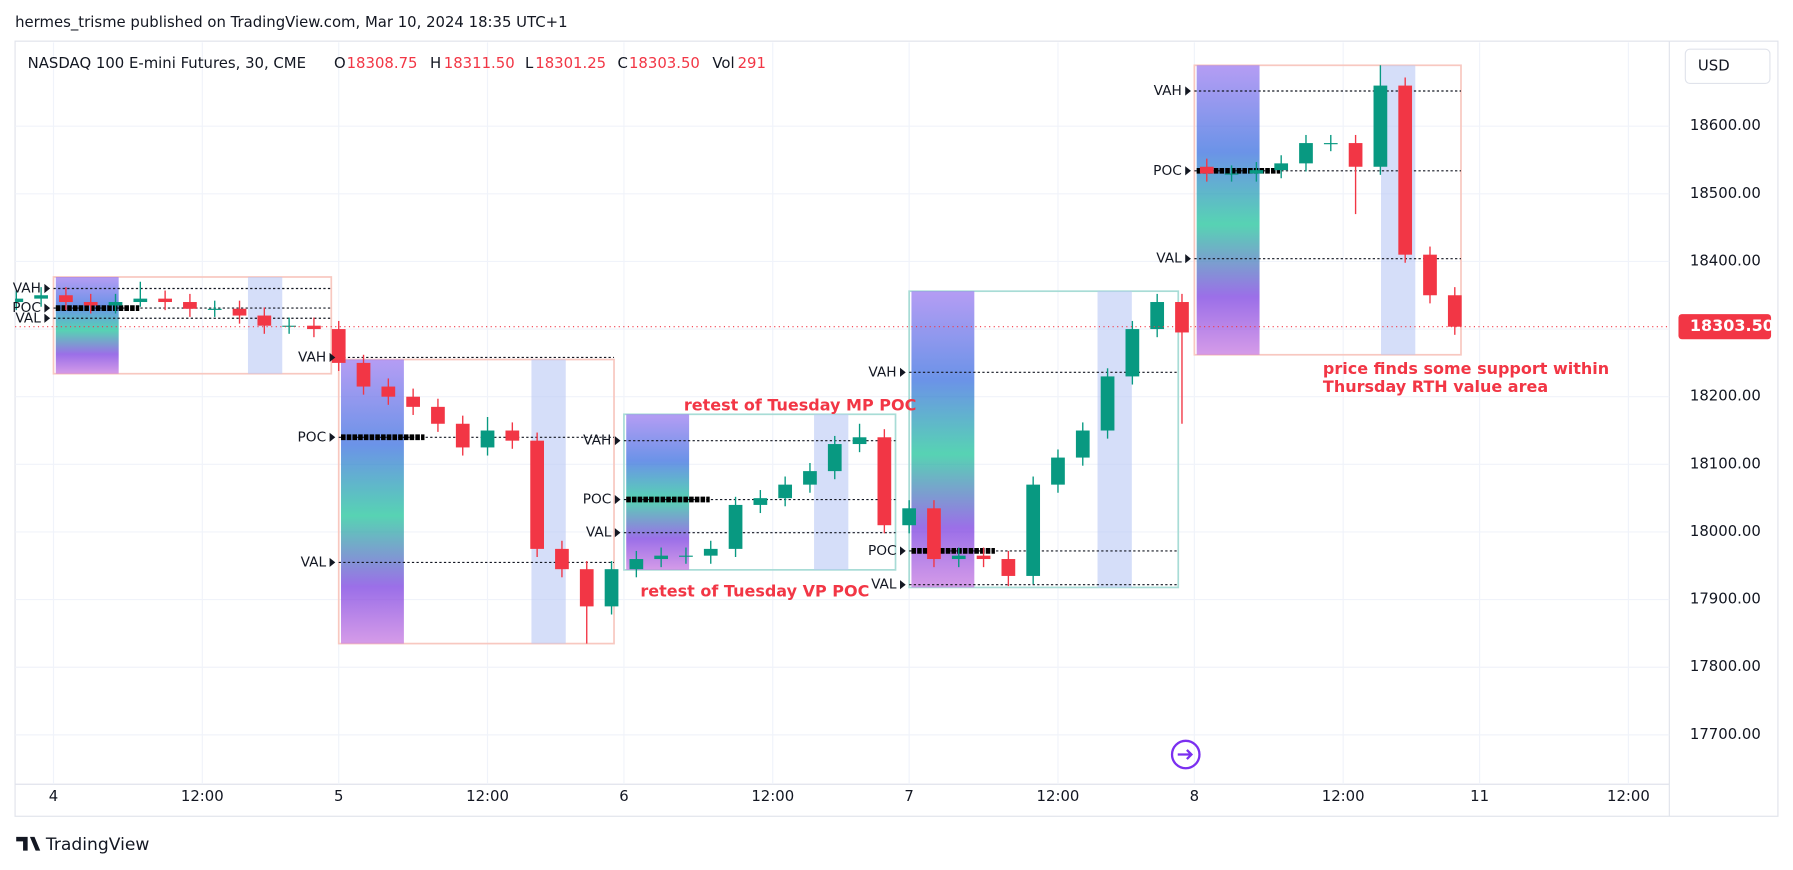 The height and width of the screenshot is (870, 1793). I want to click on x-tick-label: 6, so click(623, 796).